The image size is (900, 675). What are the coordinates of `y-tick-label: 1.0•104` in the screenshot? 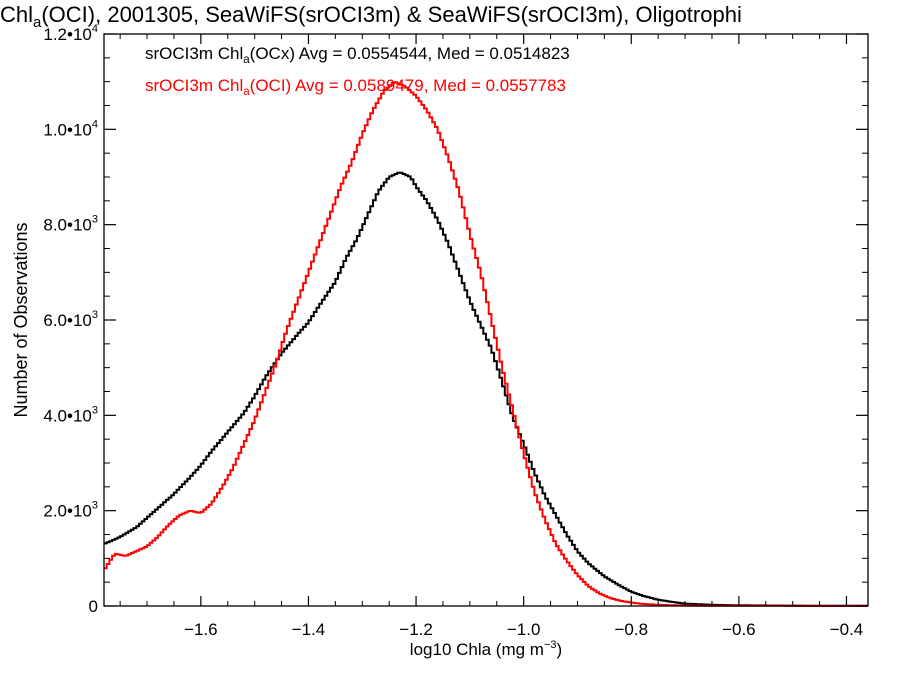 It's located at (70, 128).